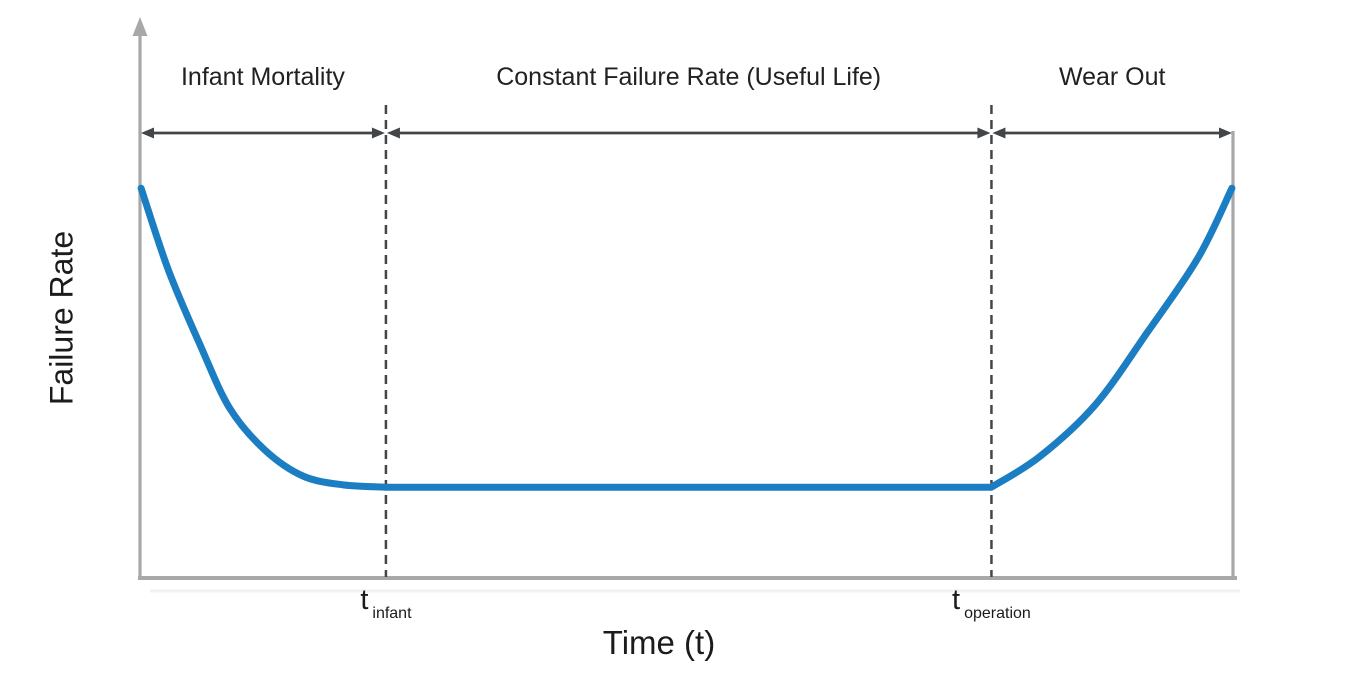 The height and width of the screenshot is (696, 1358). I want to click on region-label-wear-out: Wear Out, so click(1112, 77).